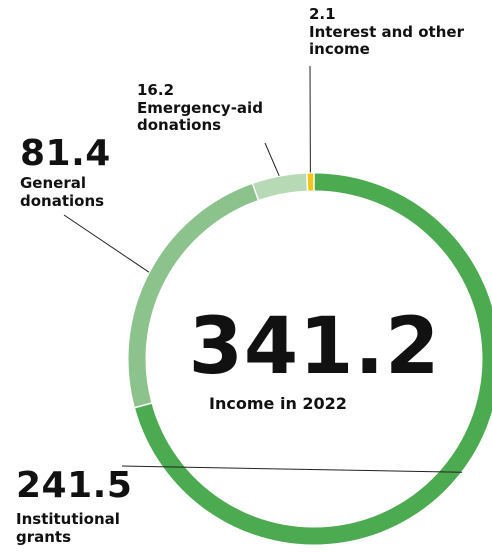 This screenshot has width=492, height=552. Describe the element at coordinates (278, 403) in the screenshot. I see `total-income-caption: Income in 2022` at that location.